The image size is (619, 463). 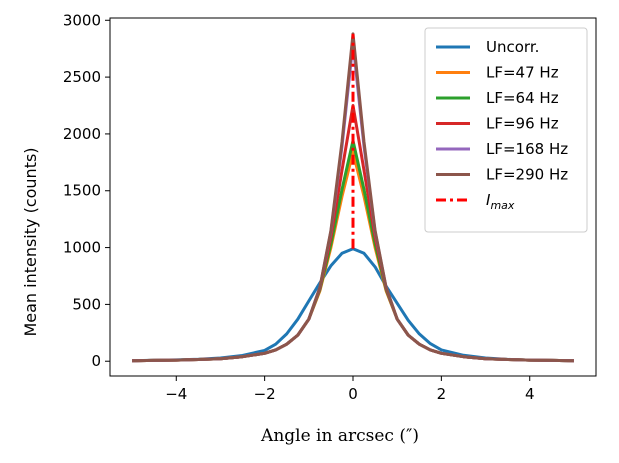 What do you see at coordinates (500, 201) in the screenshot?
I see `legend-label-imax: Imax` at bounding box center [500, 201].